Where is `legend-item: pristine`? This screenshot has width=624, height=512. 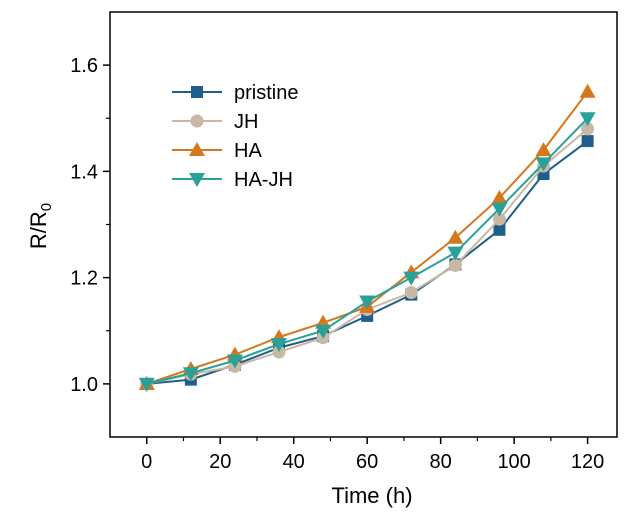
legend-item: pristine is located at coordinates (235, 93).